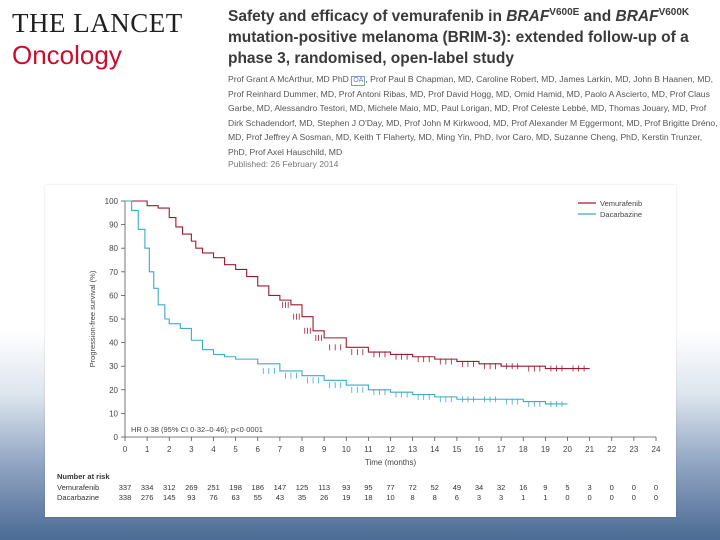 The height and width of the screenshot is (540, 720). I want to click on x-tick-label: 5, so click(235, 449).